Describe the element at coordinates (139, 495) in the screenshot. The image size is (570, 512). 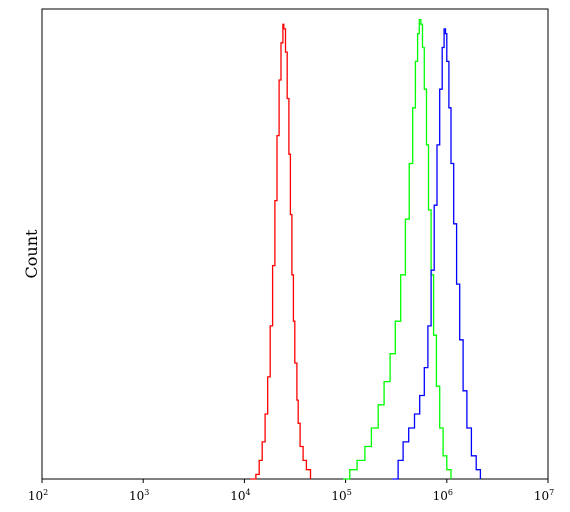
I see `x-tick-label: 103` at that location.